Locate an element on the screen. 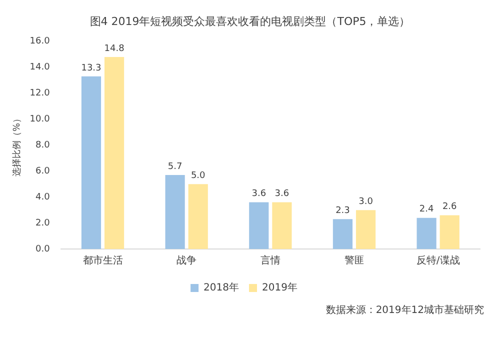  data-label: 2.4 is located at coordinates (426, 209).